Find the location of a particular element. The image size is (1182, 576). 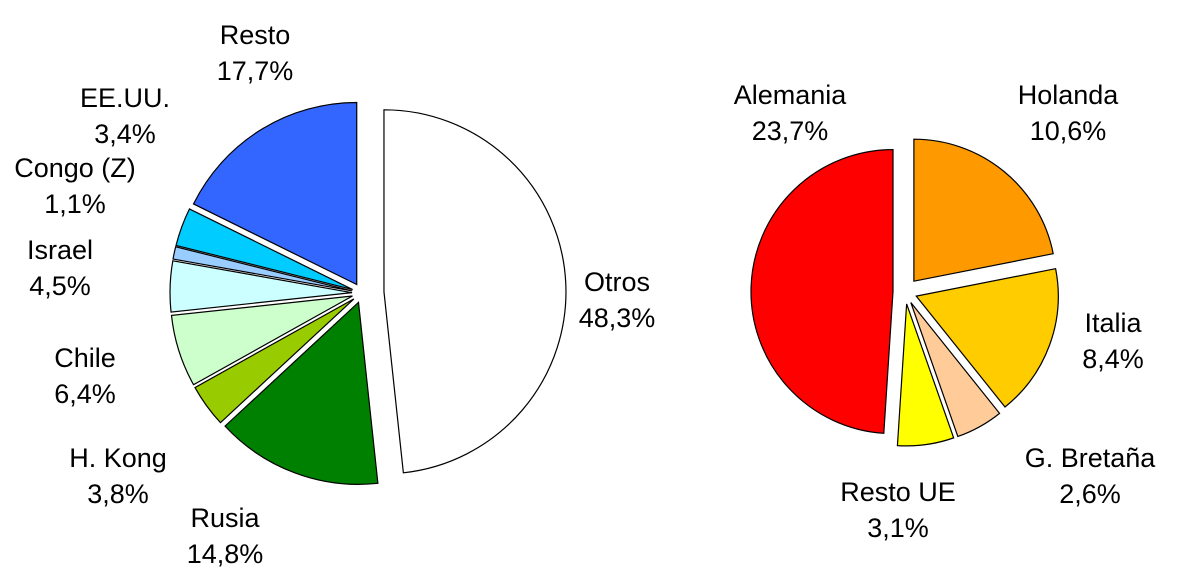

slice-label: Rusia is located at coordinates (225, 518).